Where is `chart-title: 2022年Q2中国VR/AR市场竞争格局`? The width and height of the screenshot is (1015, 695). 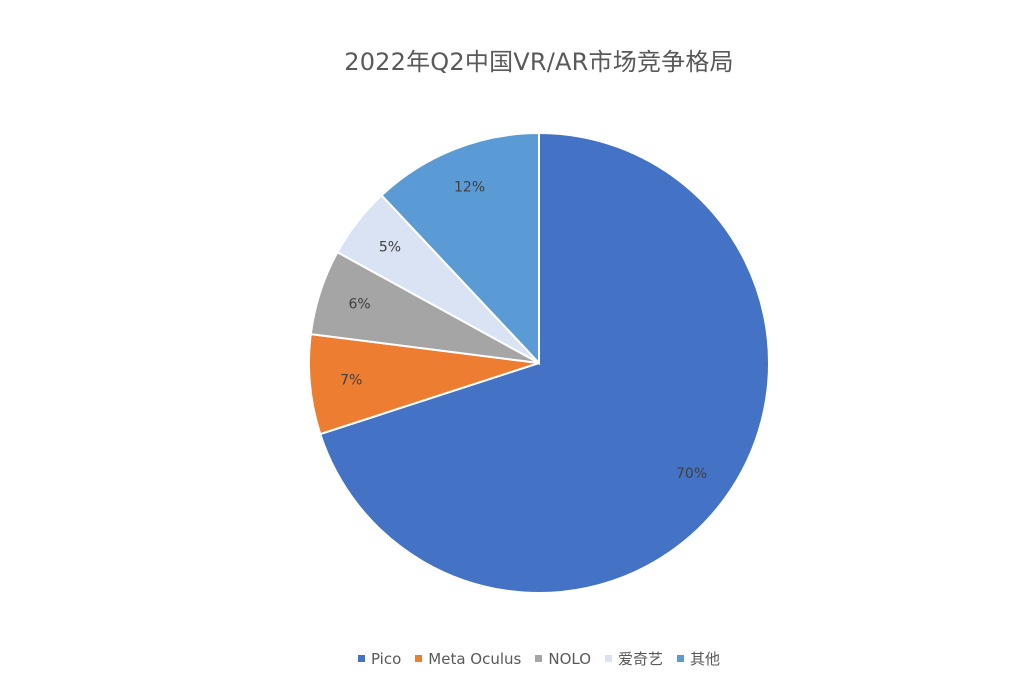 chart-title: 2022年Q2中国VR/AR市场竞争格局 is located at coordinates (539, 62).